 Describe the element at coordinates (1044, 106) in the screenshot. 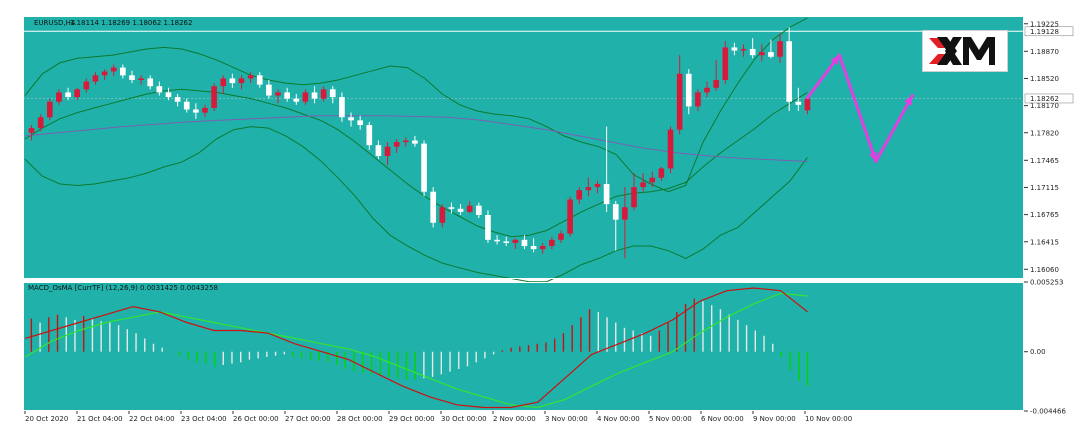

I see `price-tick-label: 1.18170` at that location.